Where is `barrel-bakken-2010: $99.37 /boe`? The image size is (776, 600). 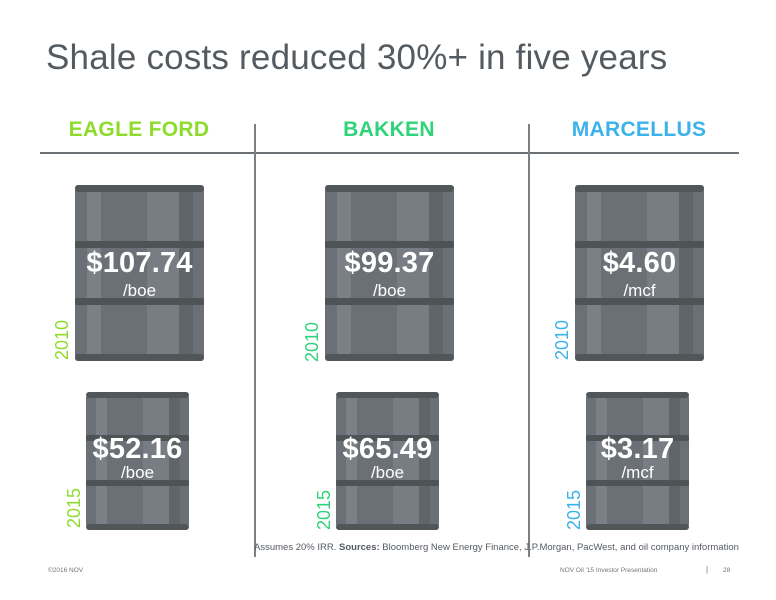 barrel-bakken-2010: $99.37 /boe is located at coordinates (389, 273).